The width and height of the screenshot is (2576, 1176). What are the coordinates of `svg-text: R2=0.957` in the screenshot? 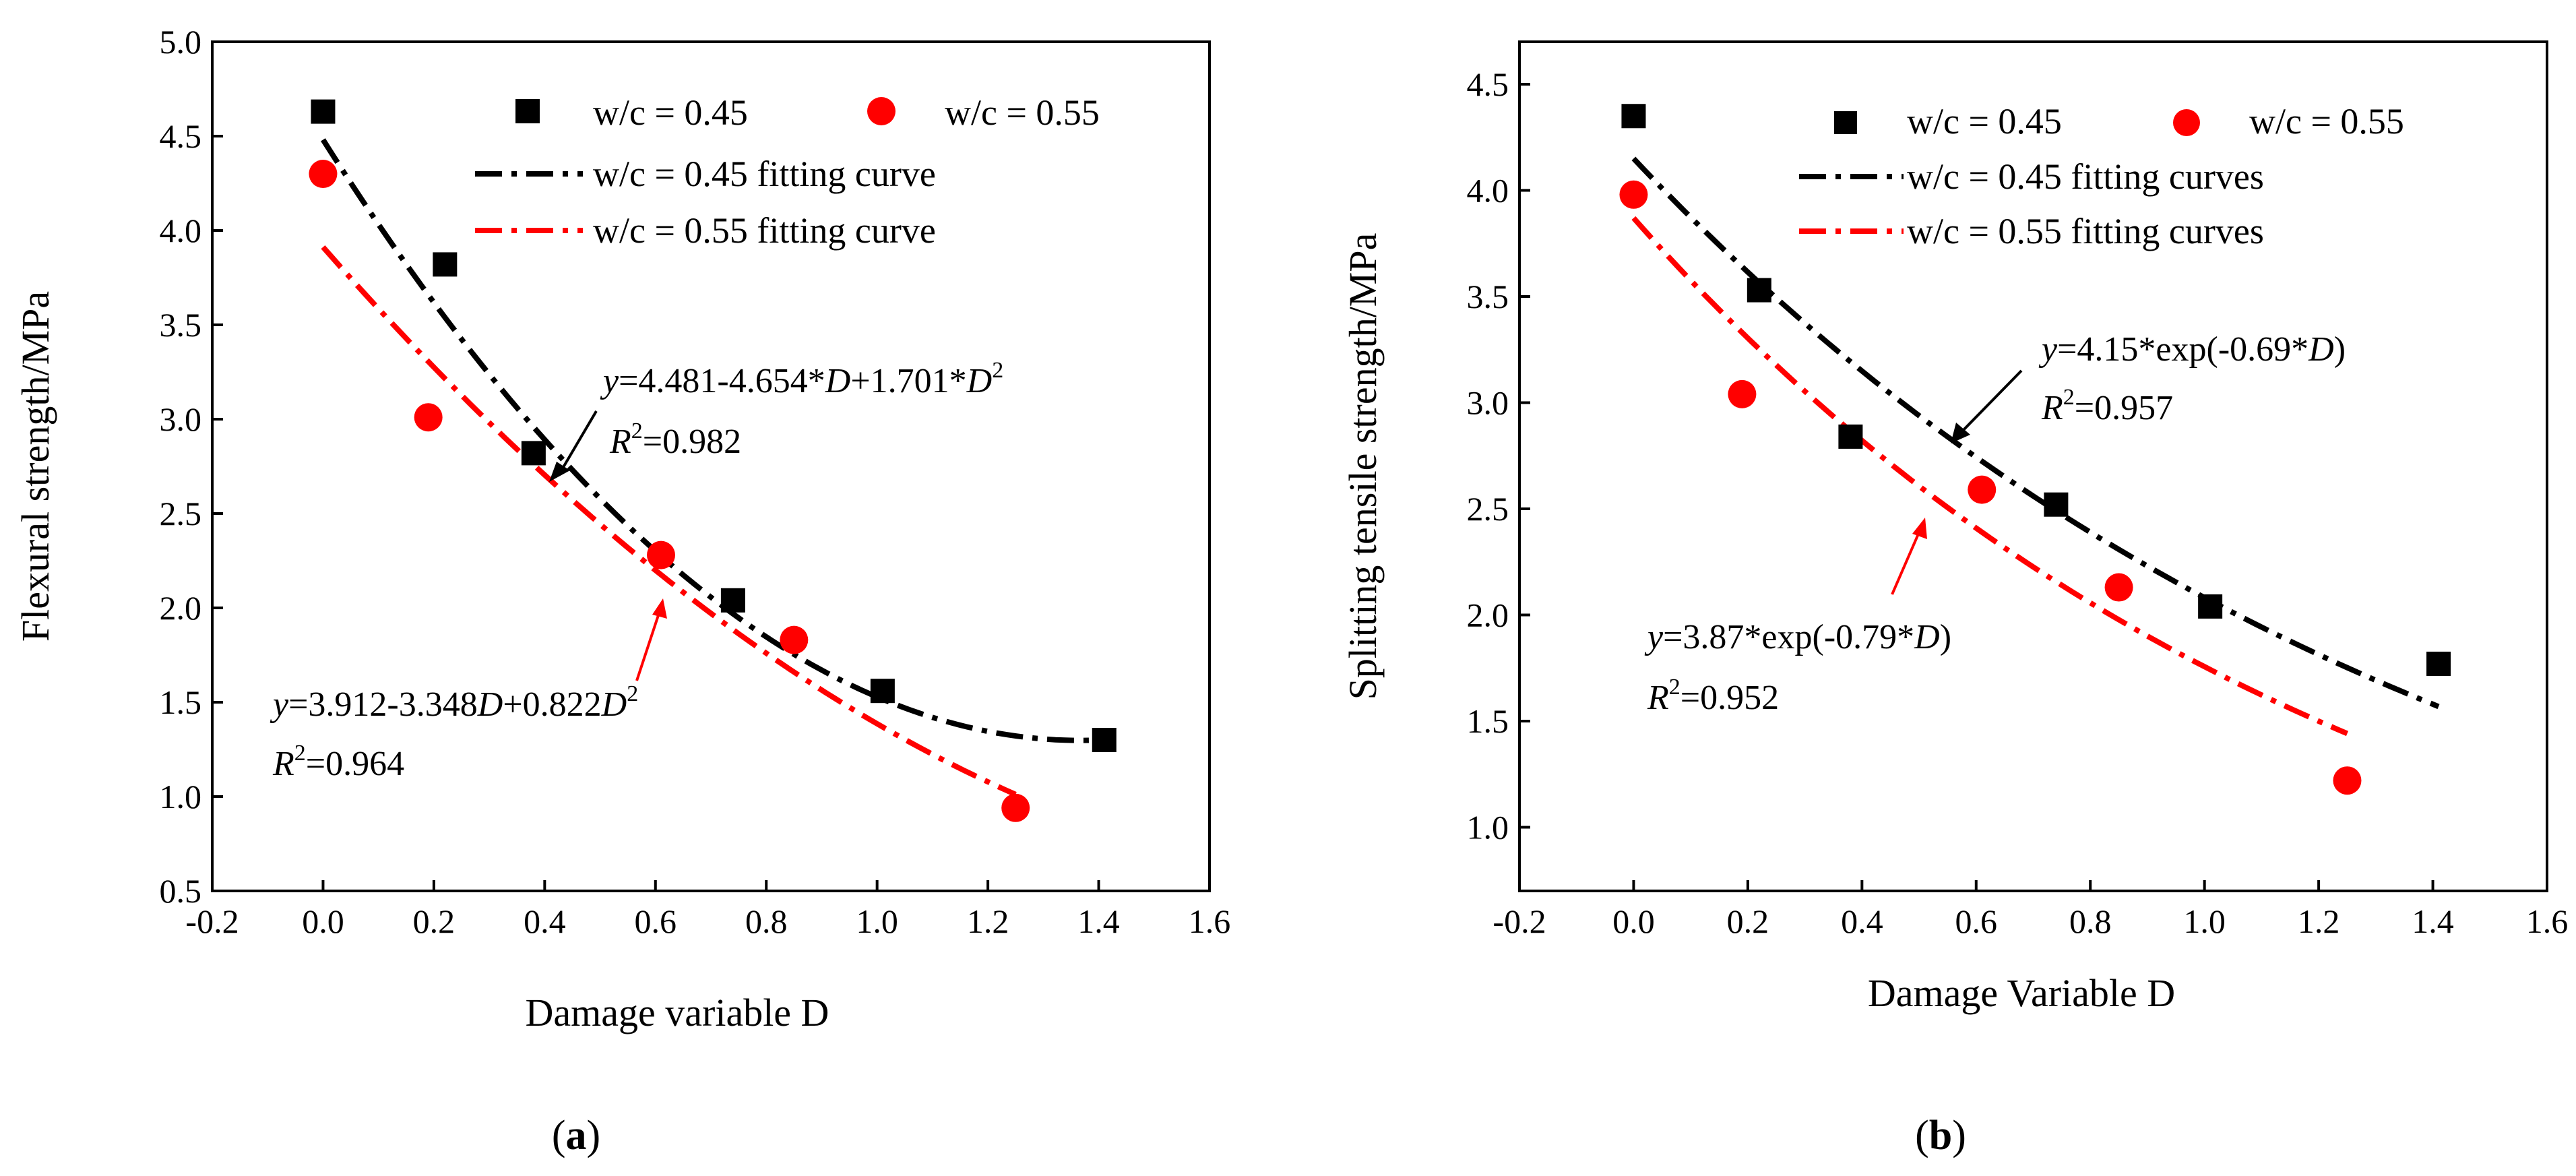 It's located at (2107, 406).